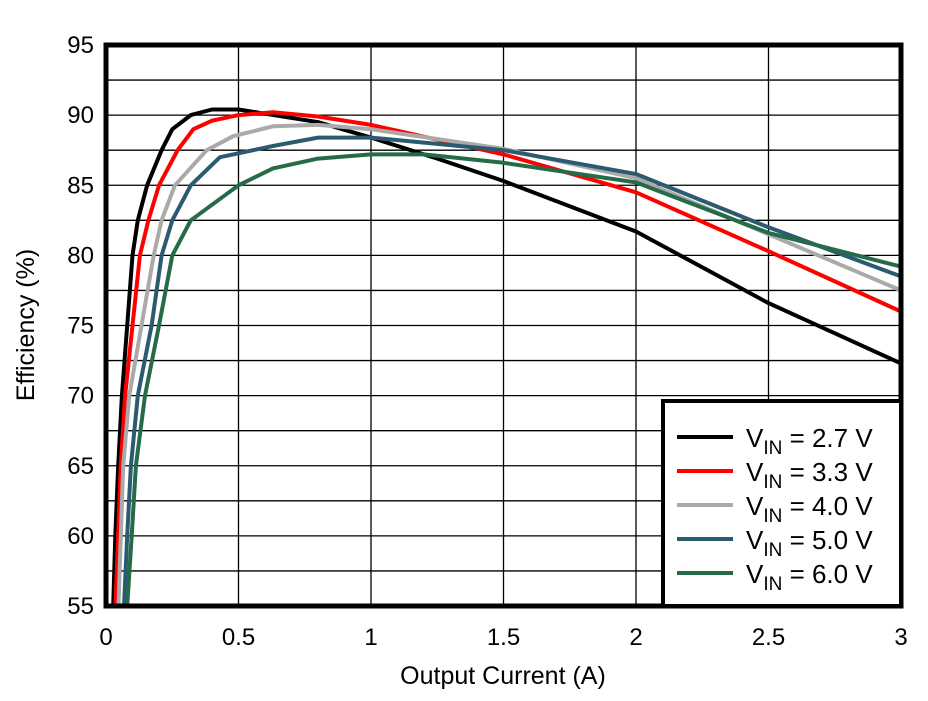  I want to click on y-tick-labels: 55 60 65 70 75 80 85 90 95, so click(80, 326).